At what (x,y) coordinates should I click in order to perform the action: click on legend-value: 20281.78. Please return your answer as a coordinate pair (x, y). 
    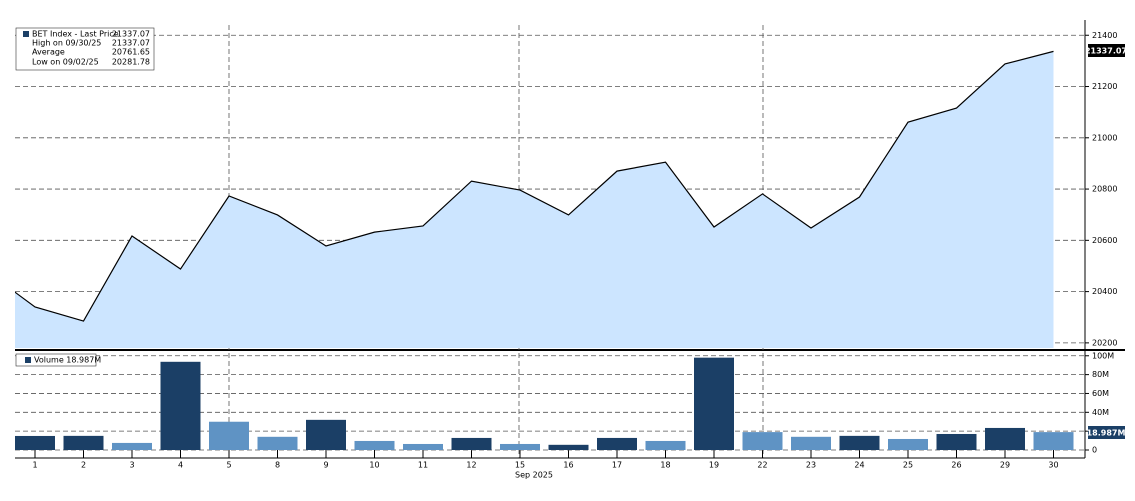
    Looking at the image, I should click on (131, 62).